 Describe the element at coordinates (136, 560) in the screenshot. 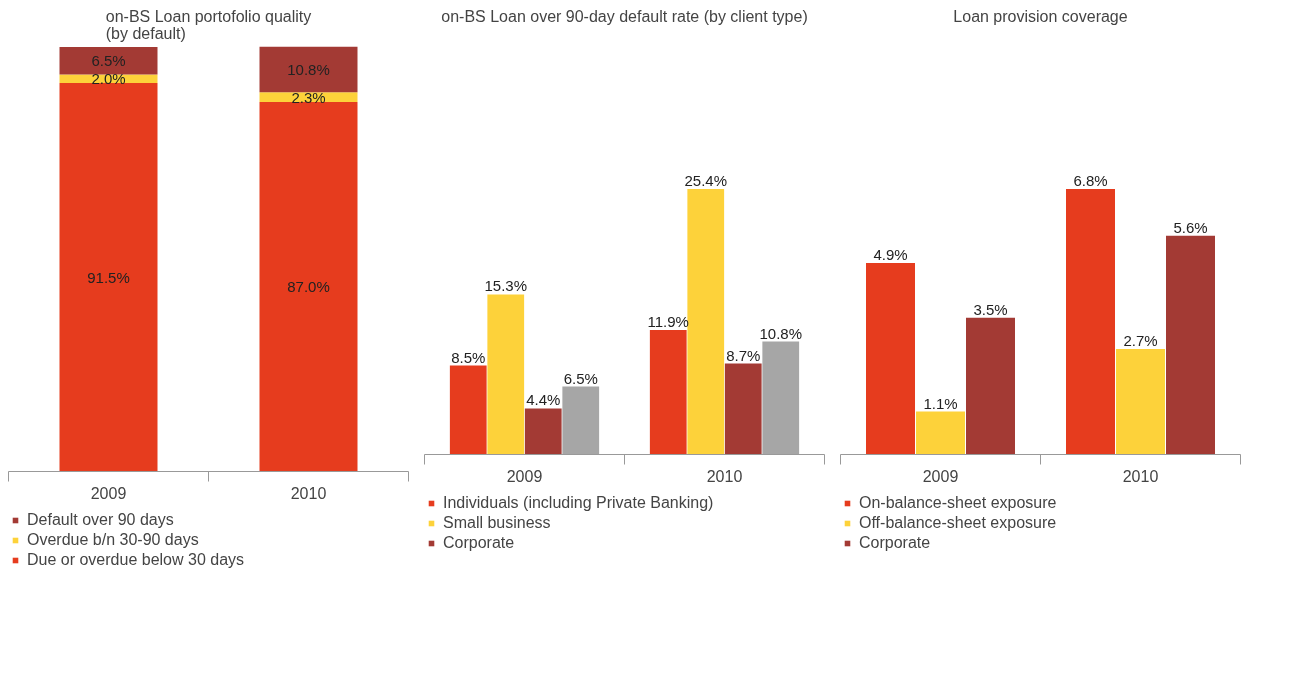

I see `legend-label: Due or overdue below 30 days` at that location.